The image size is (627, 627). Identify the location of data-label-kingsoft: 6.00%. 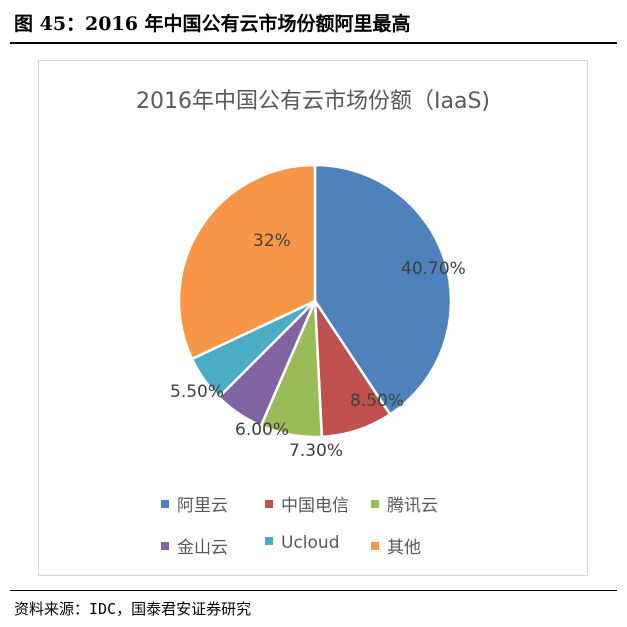
(262, 430).